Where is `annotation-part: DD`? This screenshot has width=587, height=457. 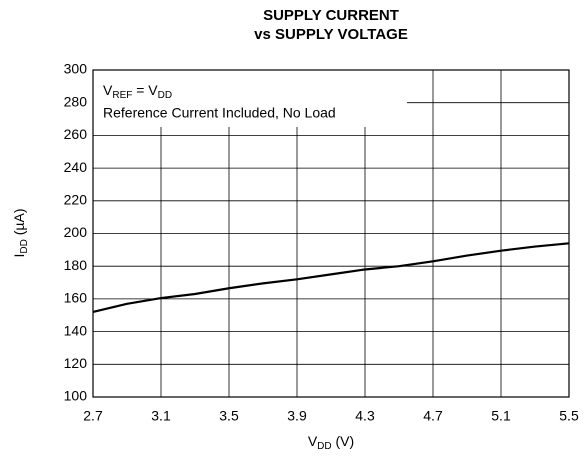 annotation-part: DD is located at coordinates (165, 95).